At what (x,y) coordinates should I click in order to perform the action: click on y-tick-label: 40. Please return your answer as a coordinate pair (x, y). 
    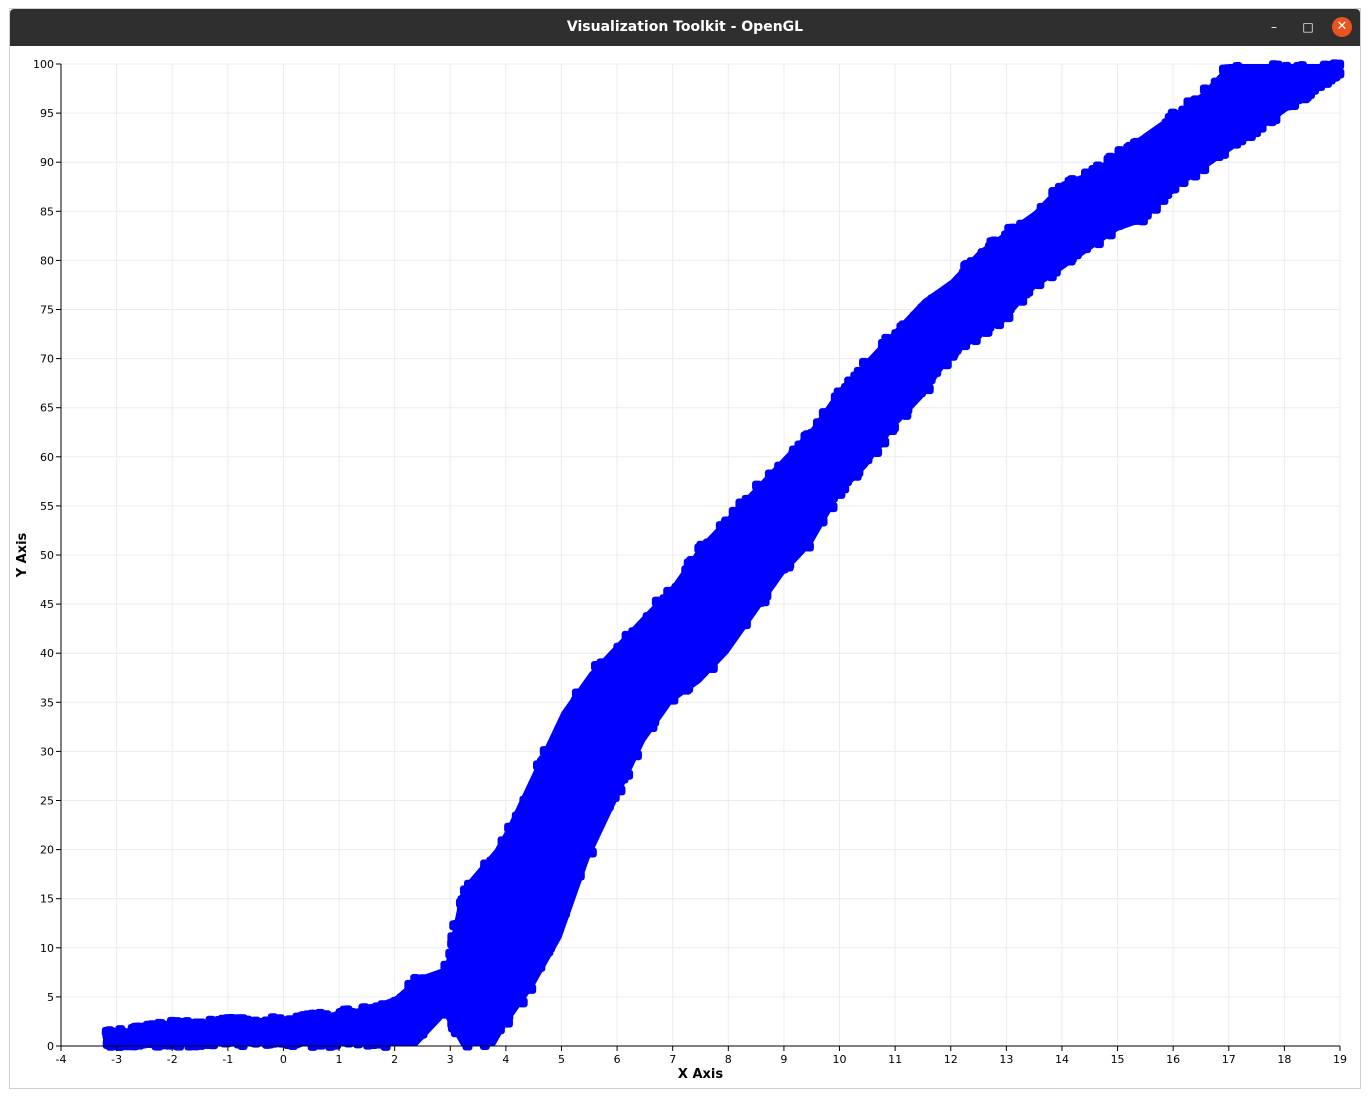
    Looking at the image, I should click on (47, 653).